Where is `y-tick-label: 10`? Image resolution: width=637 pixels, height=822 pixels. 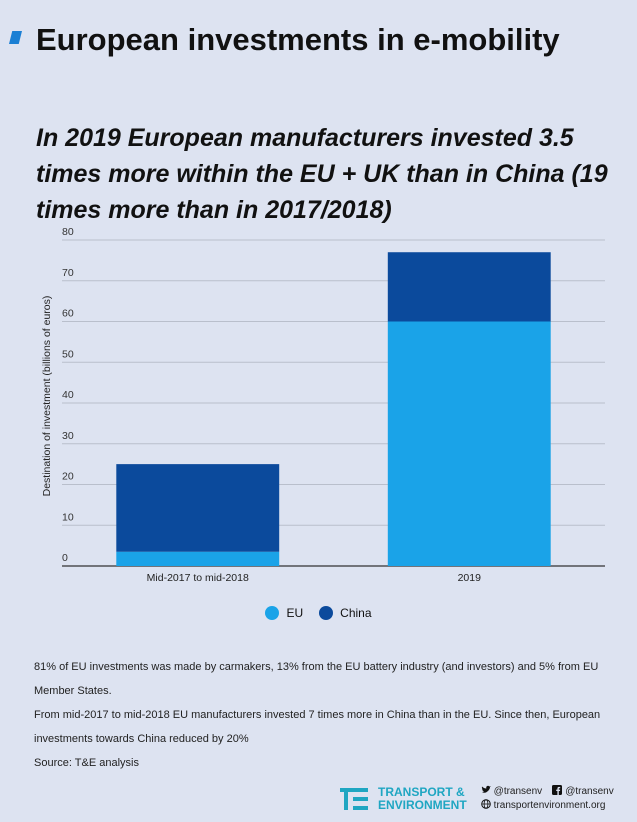
y-tick-label: 10 is located at coordinates (68, 517).